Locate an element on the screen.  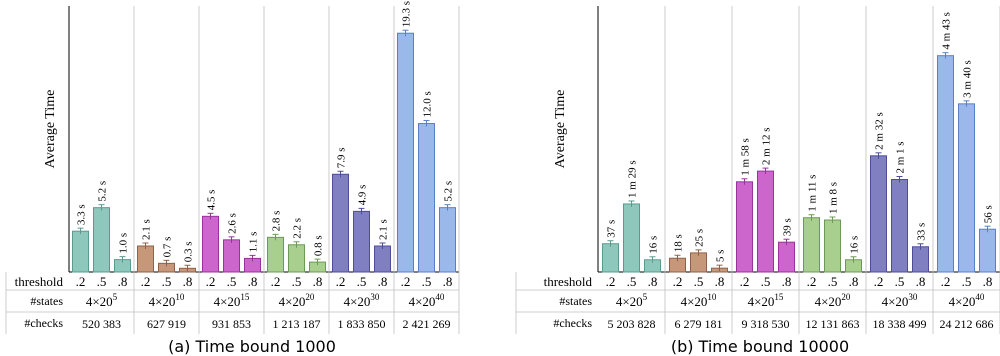
checks-label: 18 338 499 is located at coordinates (900, 324).